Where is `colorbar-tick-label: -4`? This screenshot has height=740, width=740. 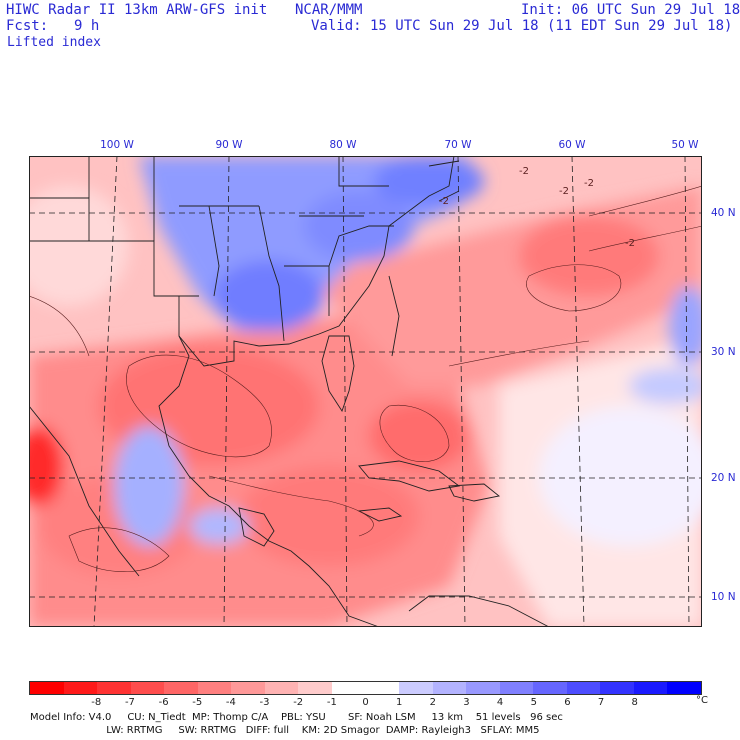
colorbar-tick-label: -4 is located at coordinates (230, 702).